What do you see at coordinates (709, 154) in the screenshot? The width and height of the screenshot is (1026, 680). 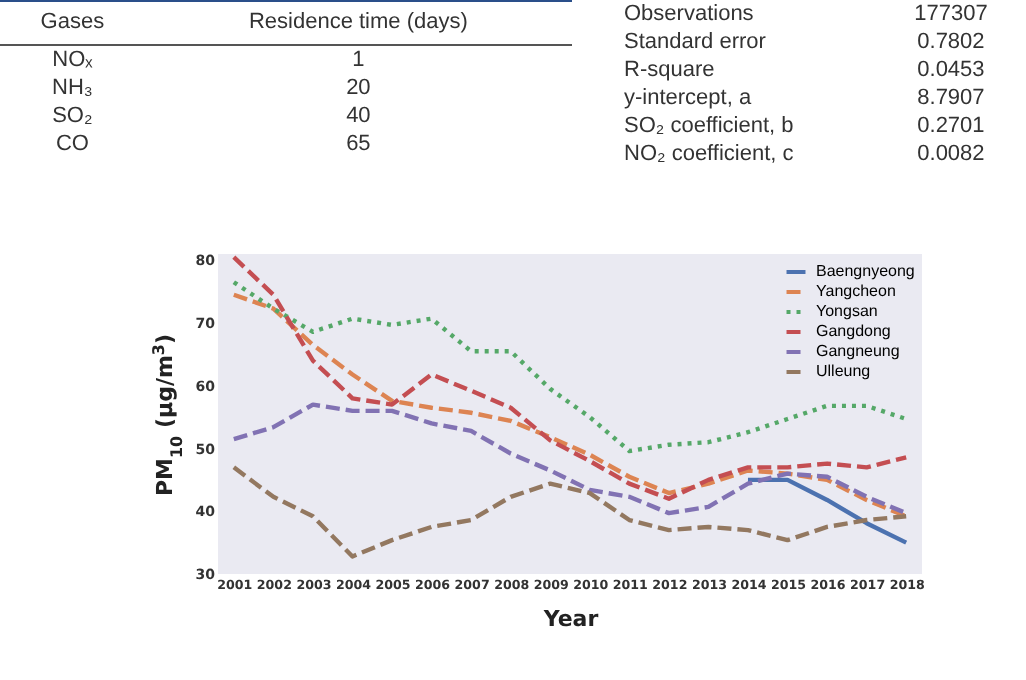 I see `category-label: NO₂ coefficient, c` at bounding box center [709, 154].